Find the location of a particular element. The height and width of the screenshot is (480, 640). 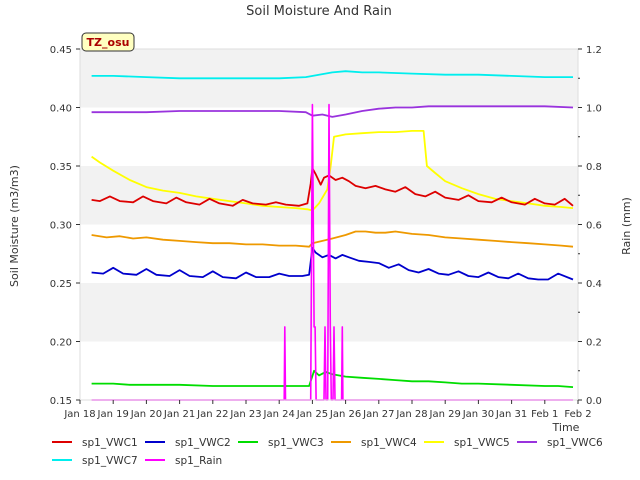

x-tick-label: Jan 27 is located at coordinates (378, 414).